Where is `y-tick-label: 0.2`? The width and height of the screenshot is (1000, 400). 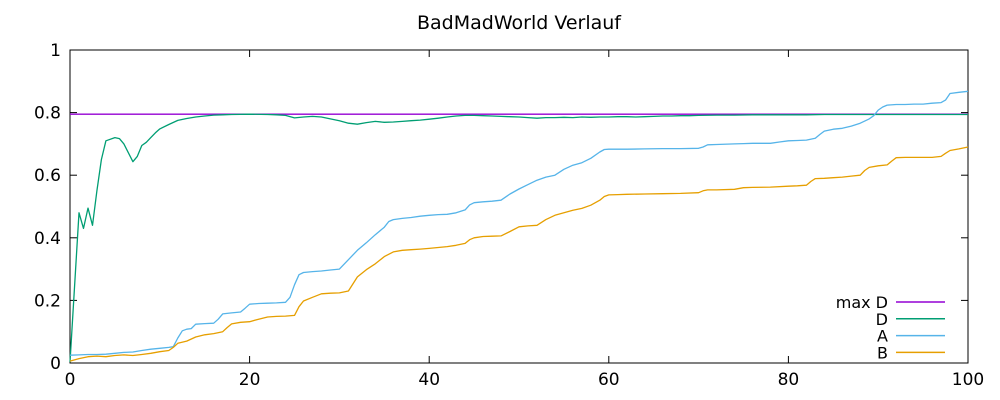
y-tick-label: 0.2 is located at coordinates (47, 301).